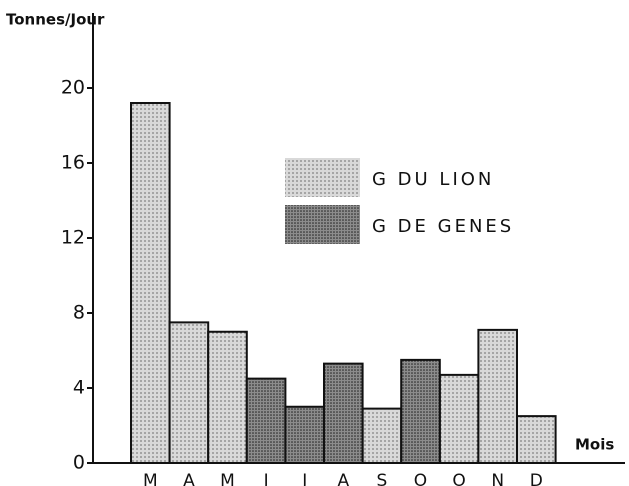 The image size is (629, 486). What do you see at coordinates (55, 20) in the screenshot?
I see `y-axis-label: Tonnes/Jour` at bounding box center [55, 20].